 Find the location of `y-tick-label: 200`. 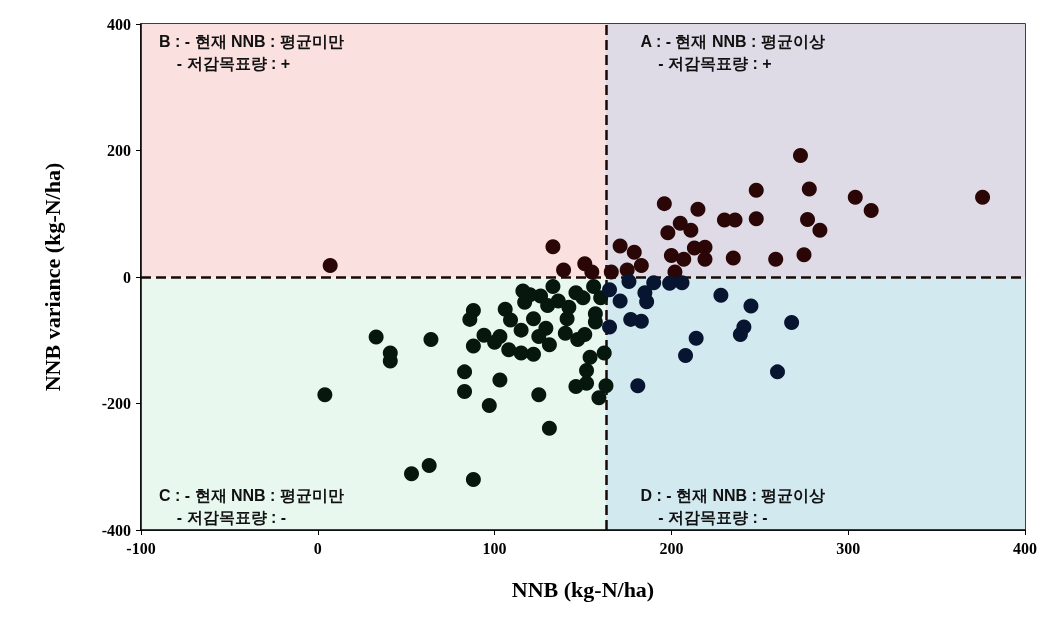

y-tick-label: 200 is located at coordinates (119, 150).